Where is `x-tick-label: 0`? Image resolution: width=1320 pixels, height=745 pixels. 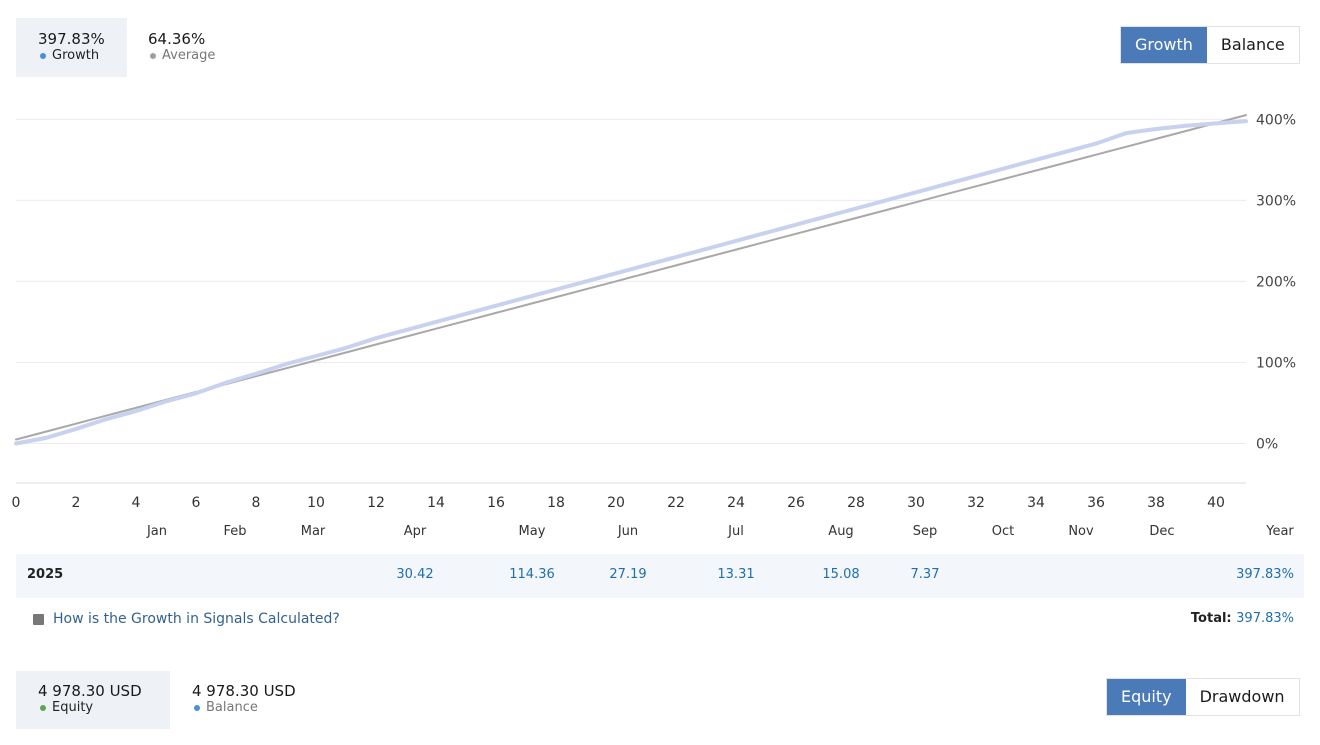 x-tick-label: 0 is located at coordinates (16, 503).